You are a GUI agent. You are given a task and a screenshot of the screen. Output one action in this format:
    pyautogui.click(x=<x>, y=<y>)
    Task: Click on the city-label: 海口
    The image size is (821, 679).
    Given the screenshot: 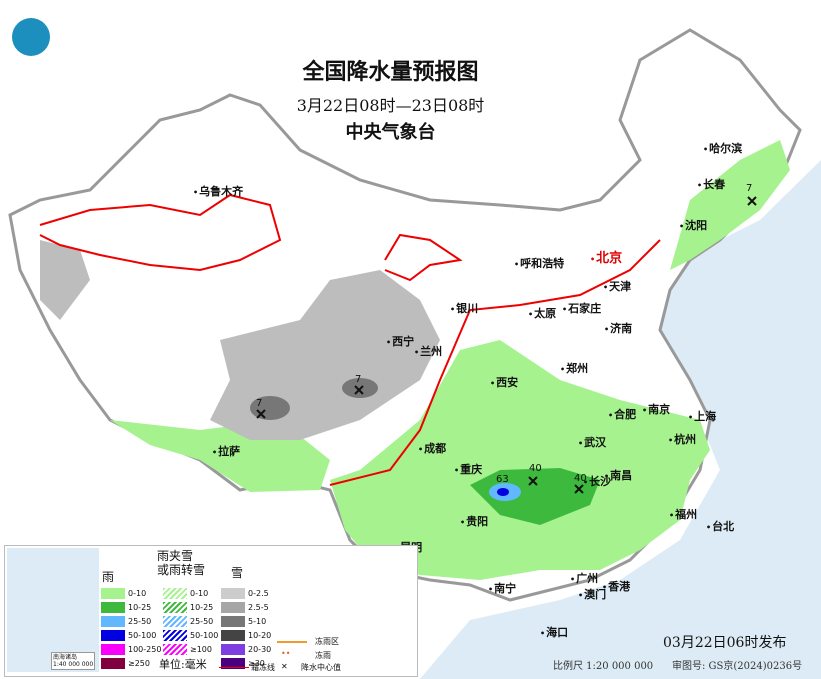 What is the action you would take?
    pyautogui.click(x=554, y=632)
    